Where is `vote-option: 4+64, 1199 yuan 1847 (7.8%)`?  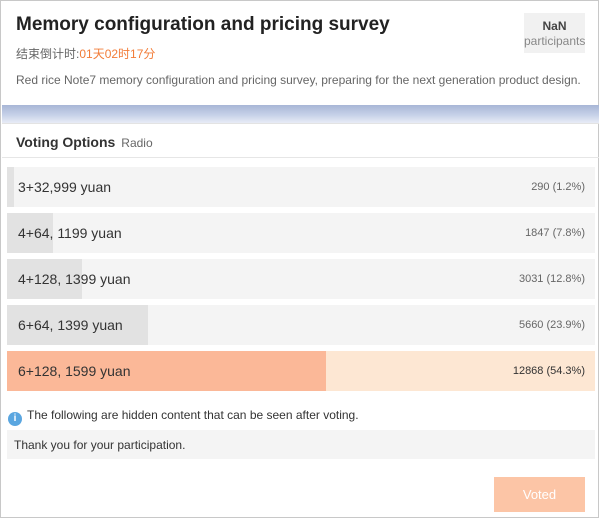 vote-option: 4+64, 1199 yuan 1847 (7.8%) is located at coordinates (301, 233).